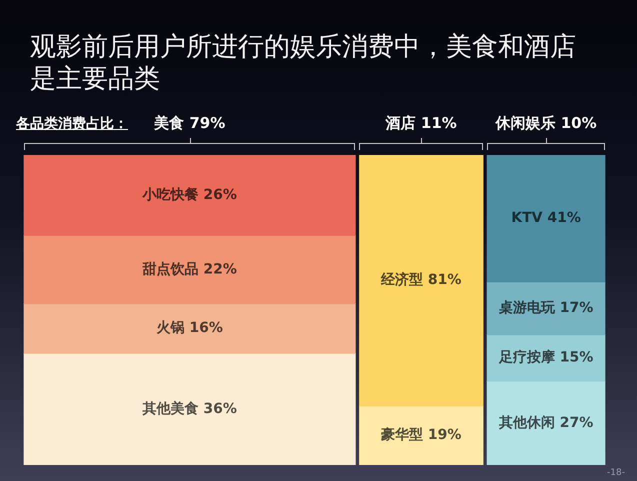 Image resolution: width=637 pixels, height=481 pixels. I want to click on data-label: 15%, so click(577, 358).